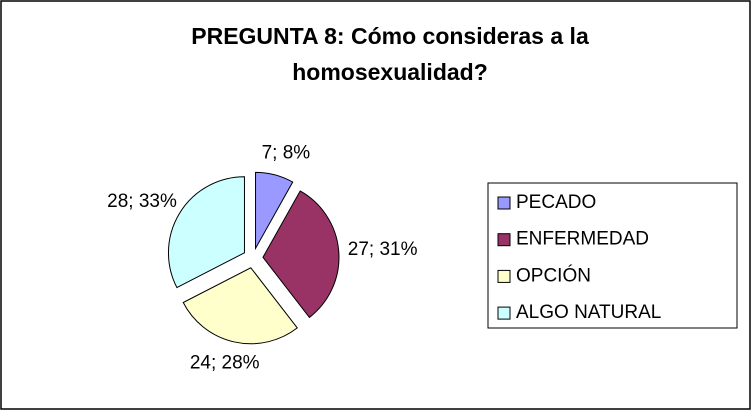 The width and height of the screenshot is (751, 410). What do you see at coordinates (612, 255) in the screenshot?
I see `legend-box` at bounding box center [612, 255].